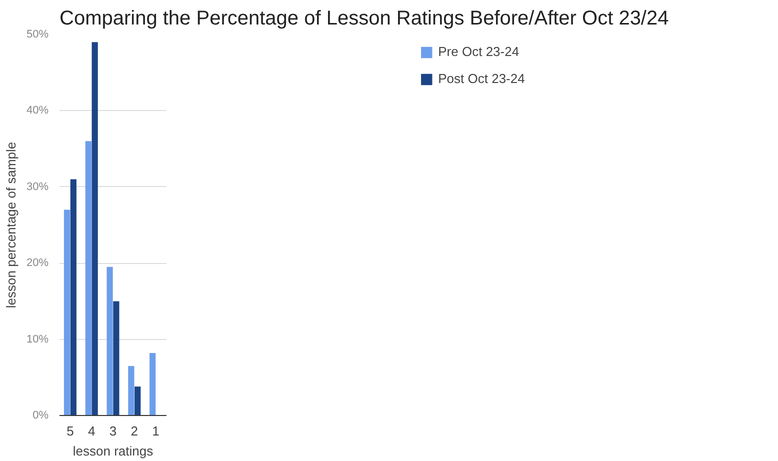  What do you see at coordinates (134, 431) in the screenshot?
I see `x-tick-label: 2` at bounding box center [134, 431].